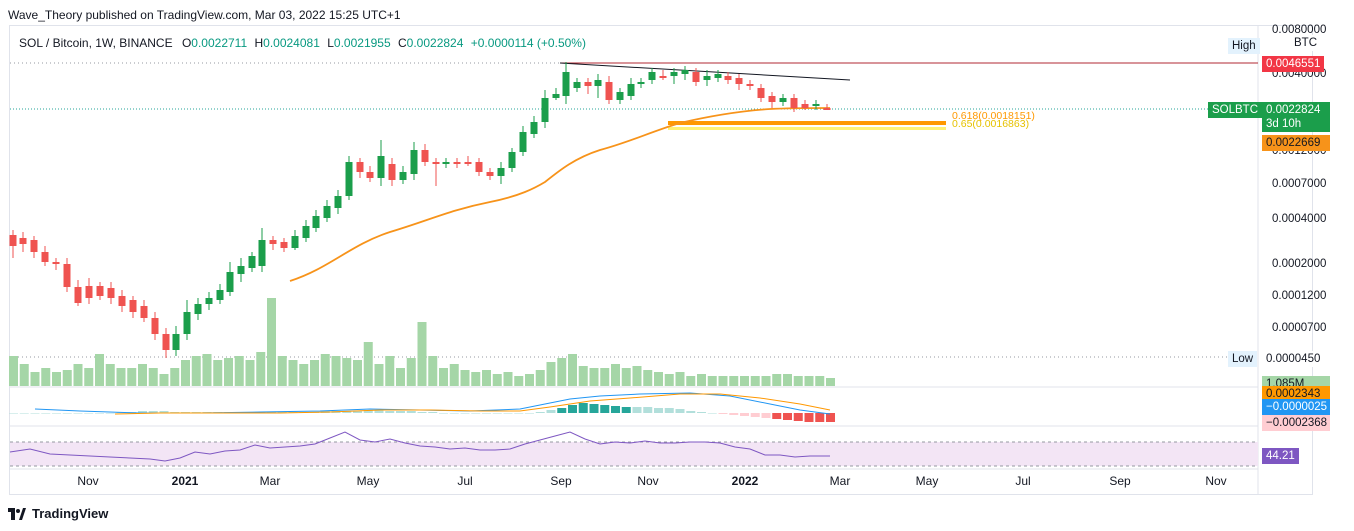  I want to click on macd-pane, so click(422, 407).